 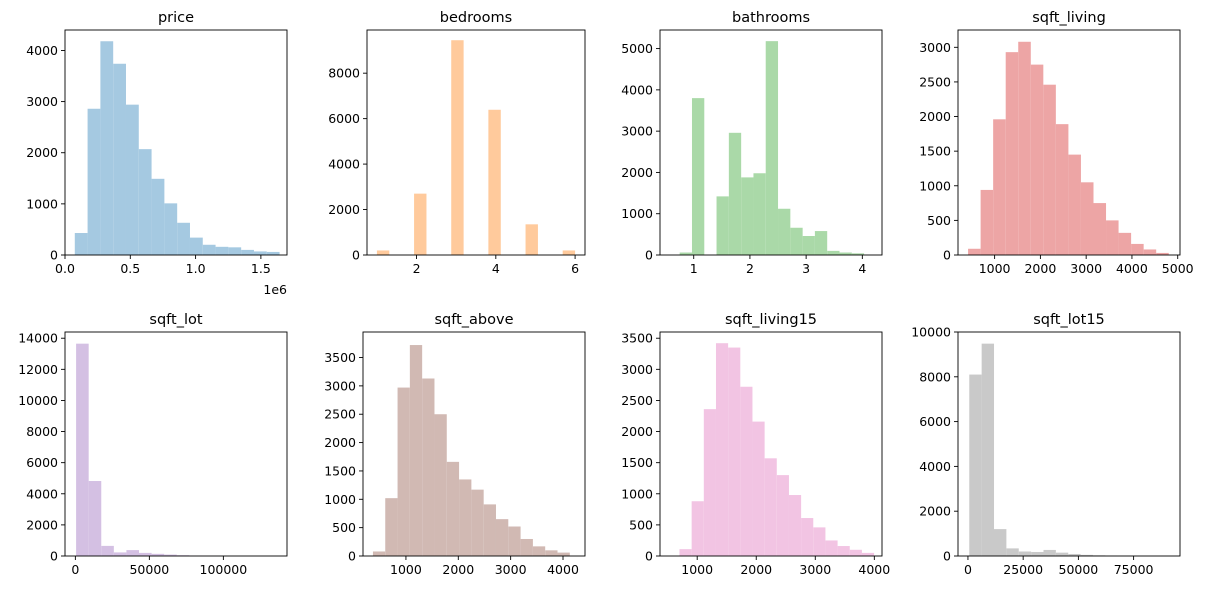 What do you see at coordinates (42, 462) in the screenshot?
I see `y-tick-label: 6000` at bounding box center [42, 462].